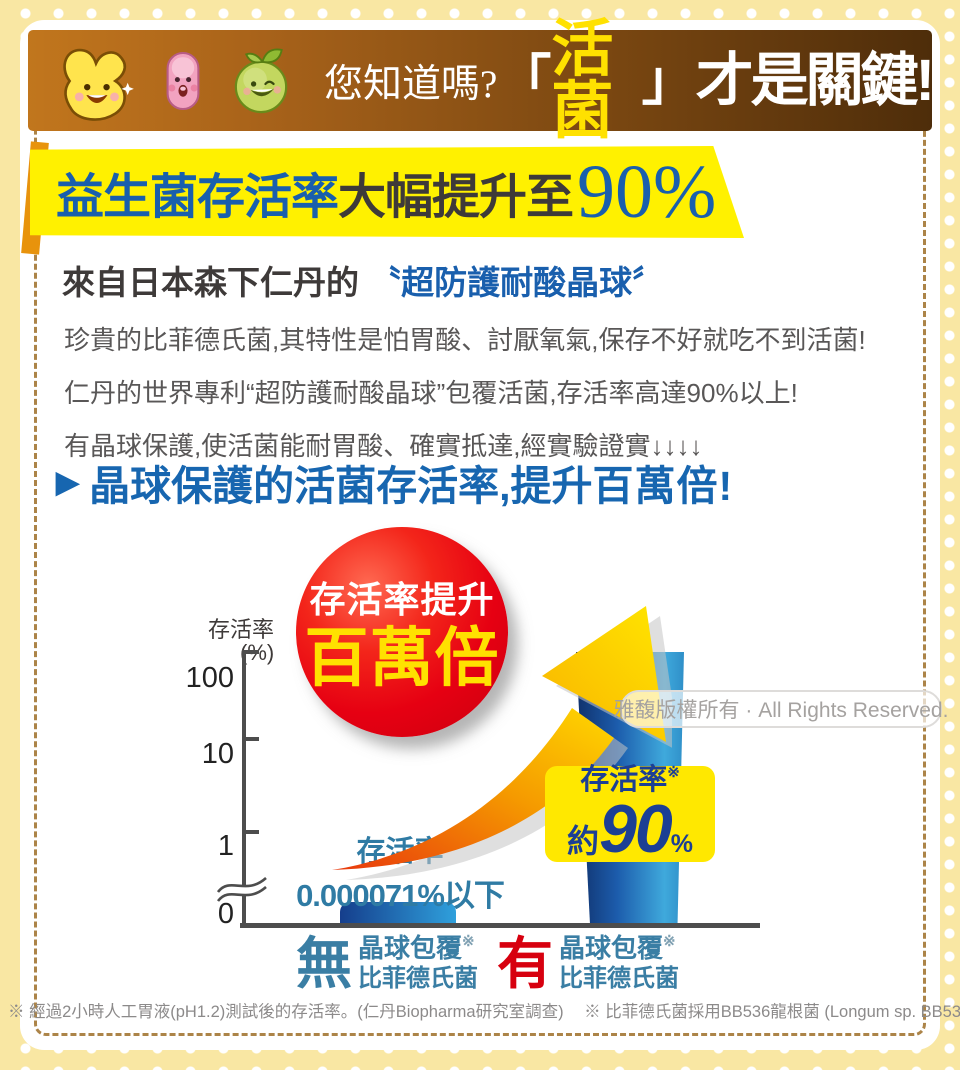  I want to click on x-axis-line, so click(500, 925).